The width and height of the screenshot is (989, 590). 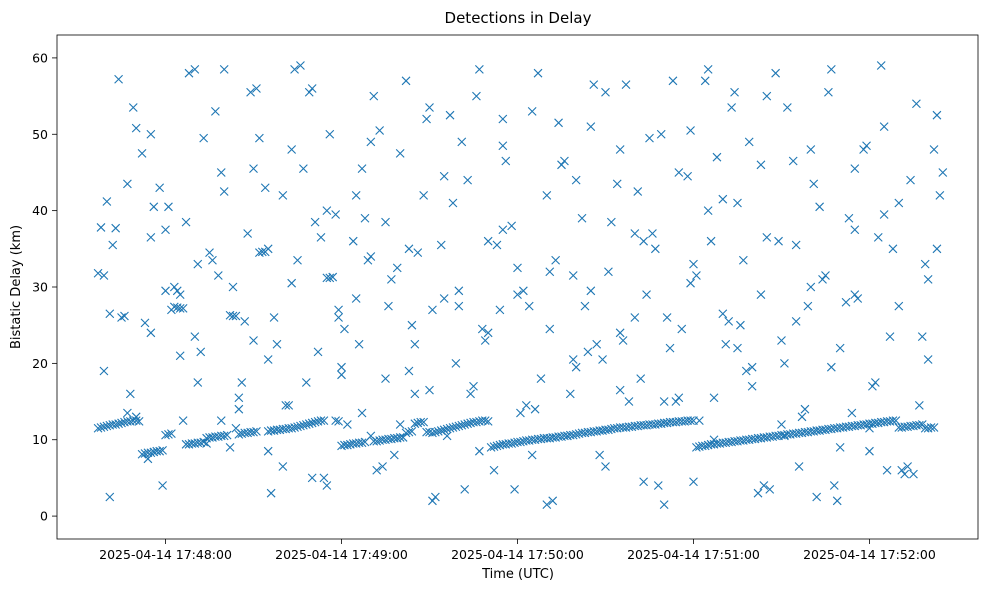 What do you see at coordinates (40, 210) in the screenshot?
I see `y-tick-label: 40` at bounding box center [40, 210].